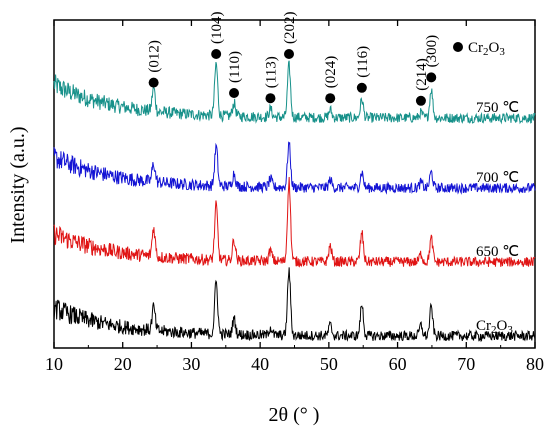 This screenshot has width=550, height=435. I want to click on x-tick-label-70: 70, so click(466, 364).